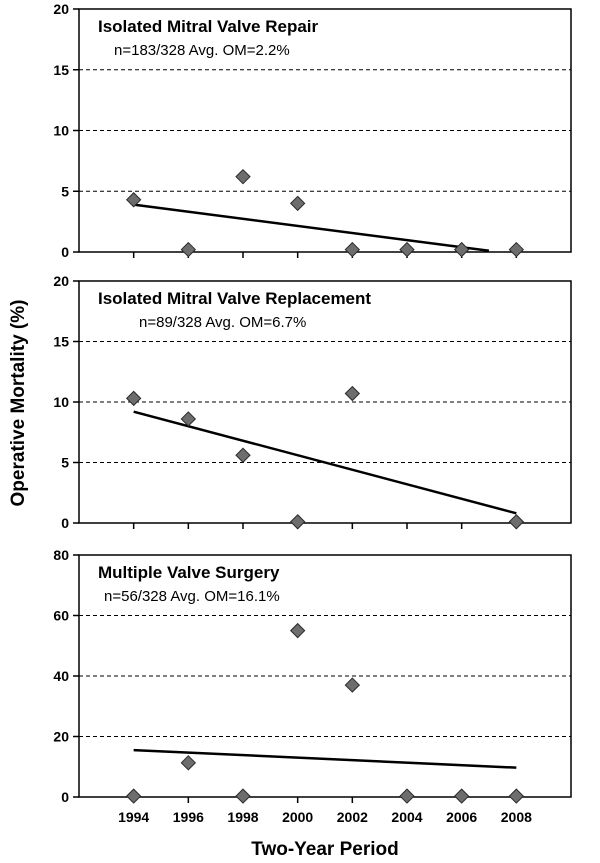 The width and height of the screenshot is (600, 863). I want to click on y-tick-label: 40, so click(61, 676).